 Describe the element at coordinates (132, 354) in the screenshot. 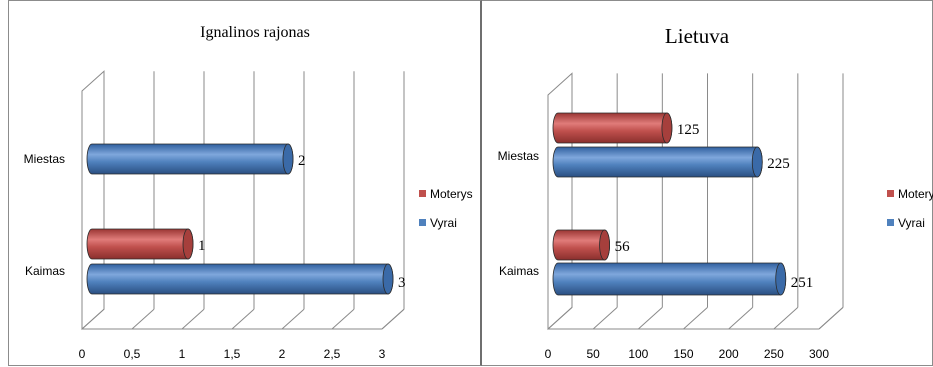

I see `x-tick-label: 0,5` at that location.